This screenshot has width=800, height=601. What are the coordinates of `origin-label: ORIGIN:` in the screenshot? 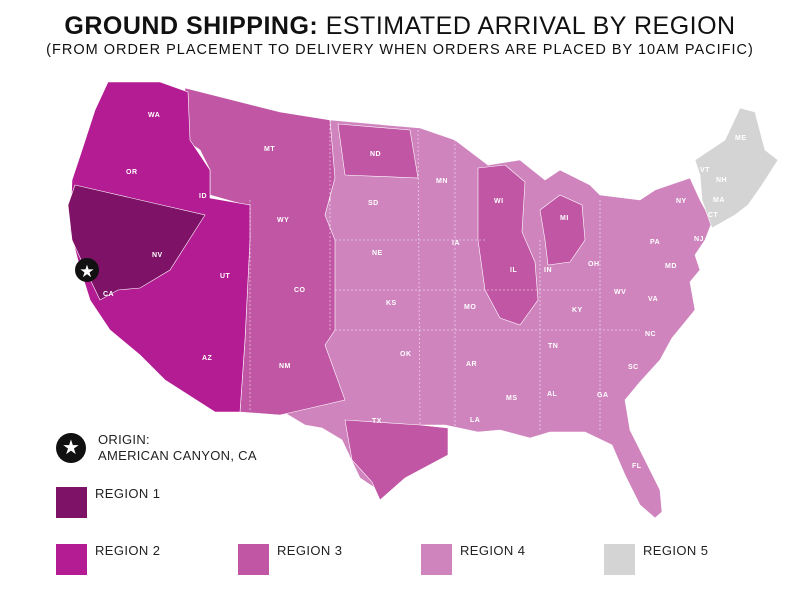 It's located at (124, 439).